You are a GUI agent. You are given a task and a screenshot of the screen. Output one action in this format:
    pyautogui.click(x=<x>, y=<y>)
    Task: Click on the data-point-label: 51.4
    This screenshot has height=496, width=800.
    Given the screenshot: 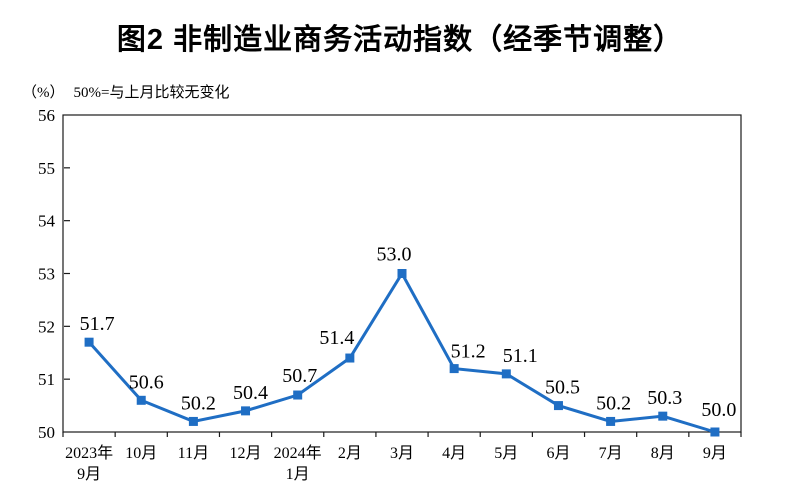 What is the action you would take?
    pyautogui.click(x=336, y=338)
    